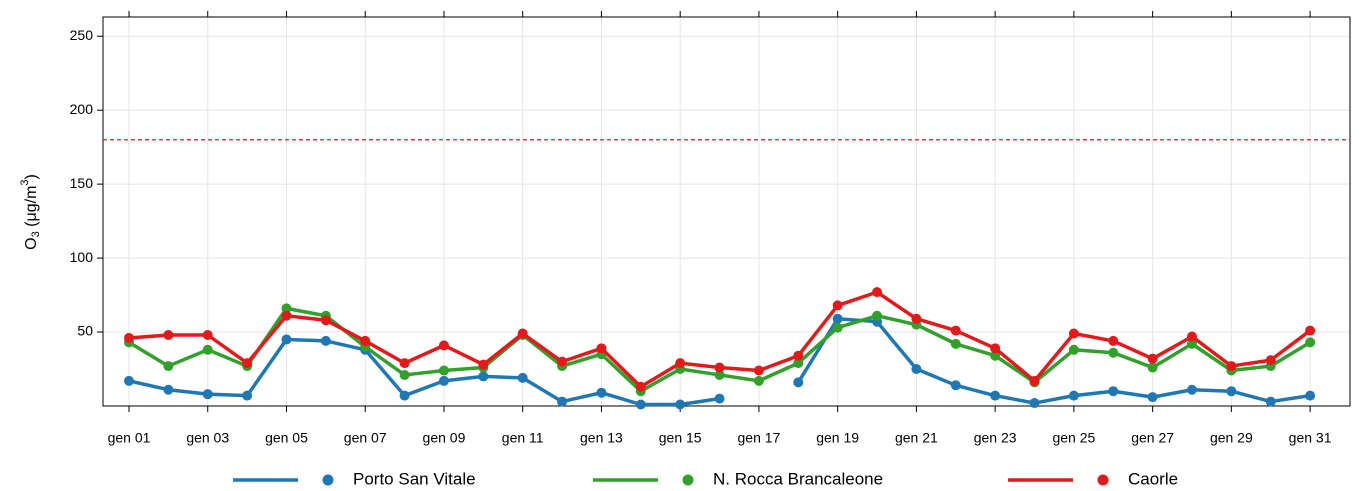  I want to click on x-tick-label: gen 13, so click(601, 438).